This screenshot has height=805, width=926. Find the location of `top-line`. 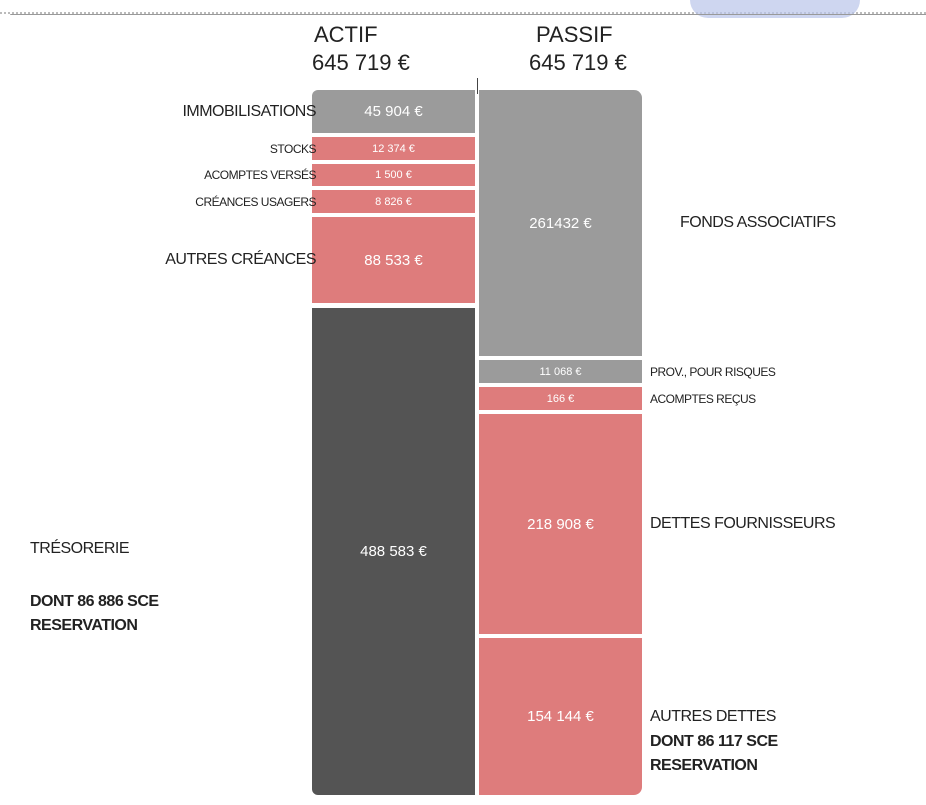

top-line is located at coordinates (468, 14).